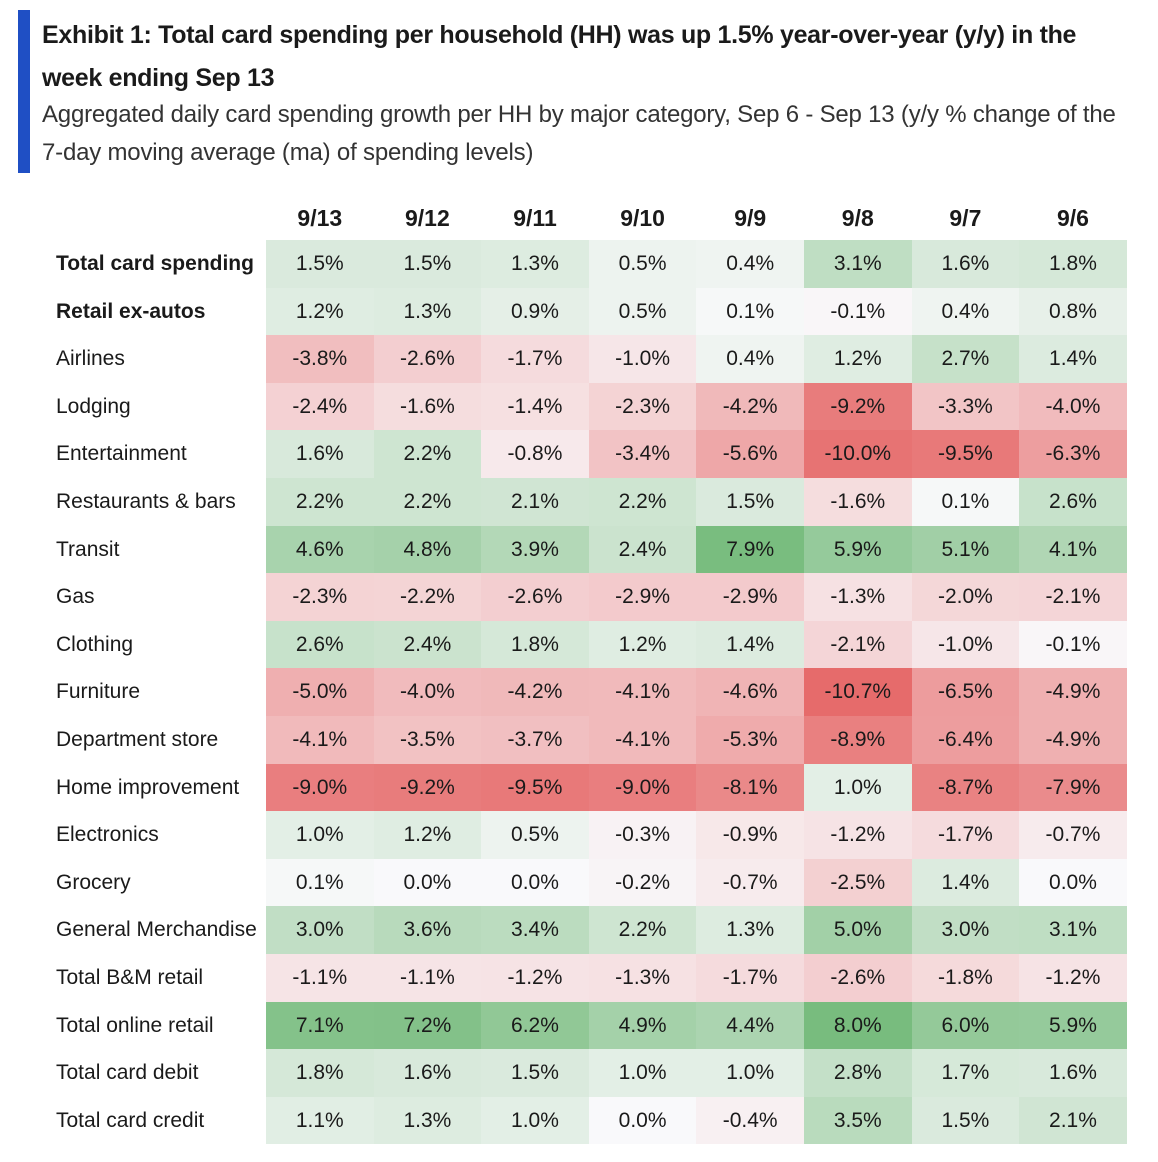 The height and width of the screenshot is (1162, 1158). I want to click on accent-bar, so click(24, 91).